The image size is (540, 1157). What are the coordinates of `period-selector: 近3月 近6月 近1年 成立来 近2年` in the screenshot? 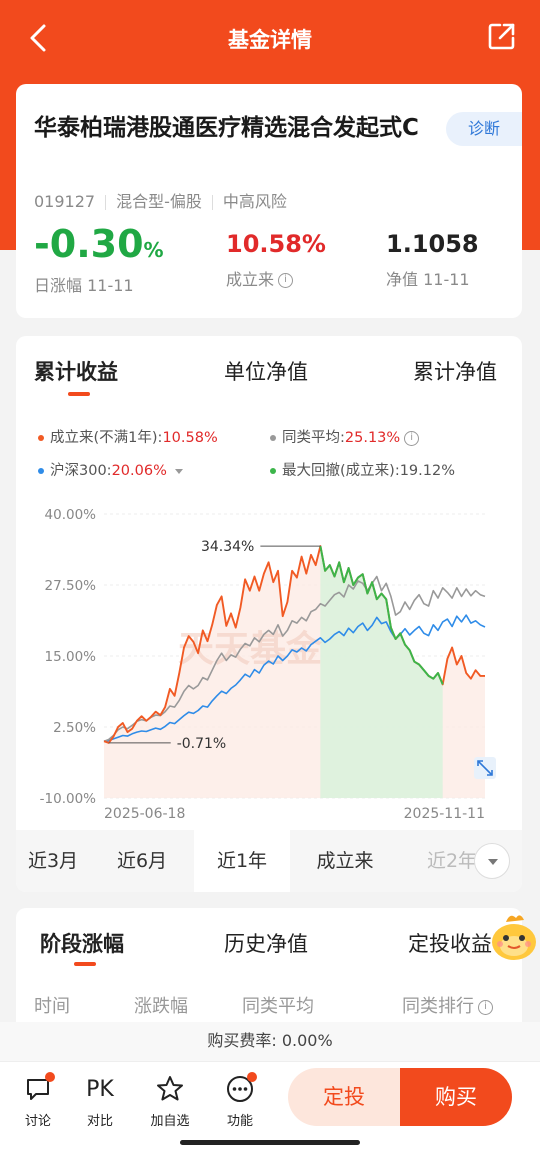 It's located at (269, 861).